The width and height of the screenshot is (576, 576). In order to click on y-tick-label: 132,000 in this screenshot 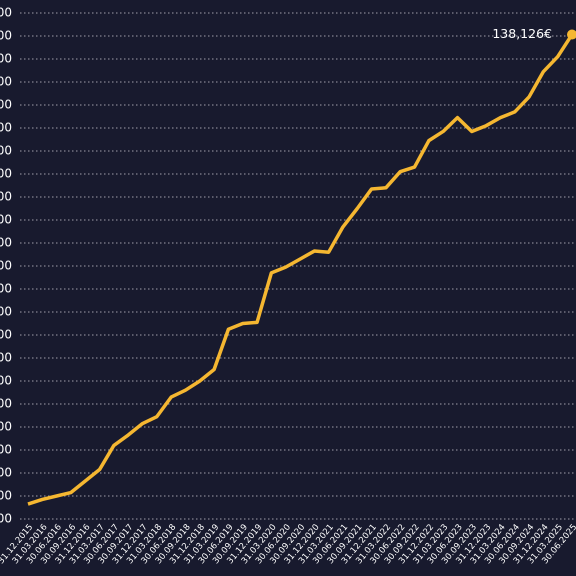, I will do `click(6, 105)`.